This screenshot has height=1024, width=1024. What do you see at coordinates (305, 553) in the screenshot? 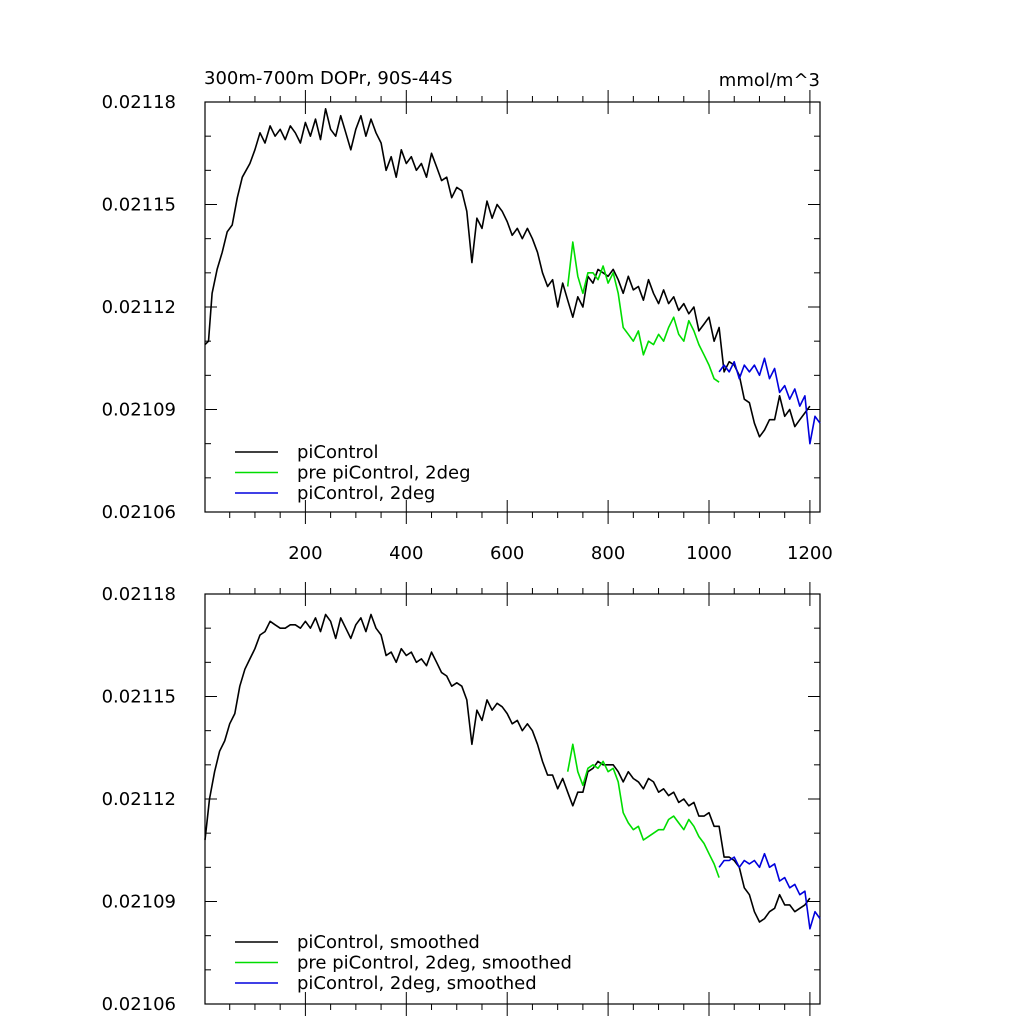
I see `x-tick-label: 200` at bounding box center [305, 553].